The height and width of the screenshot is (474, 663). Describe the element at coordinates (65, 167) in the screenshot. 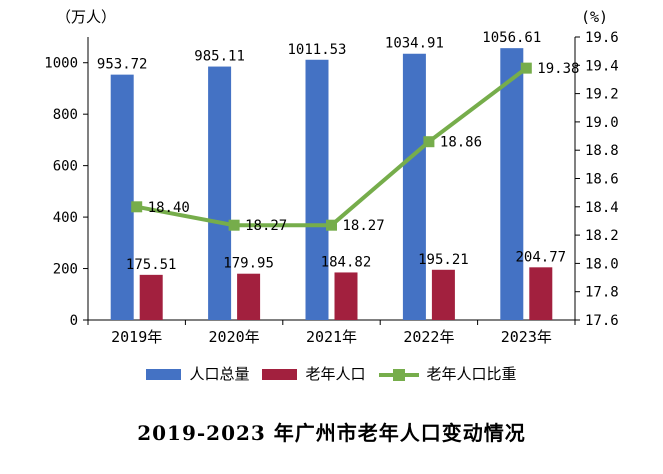

I see `left-tick-label: 600` at that location.